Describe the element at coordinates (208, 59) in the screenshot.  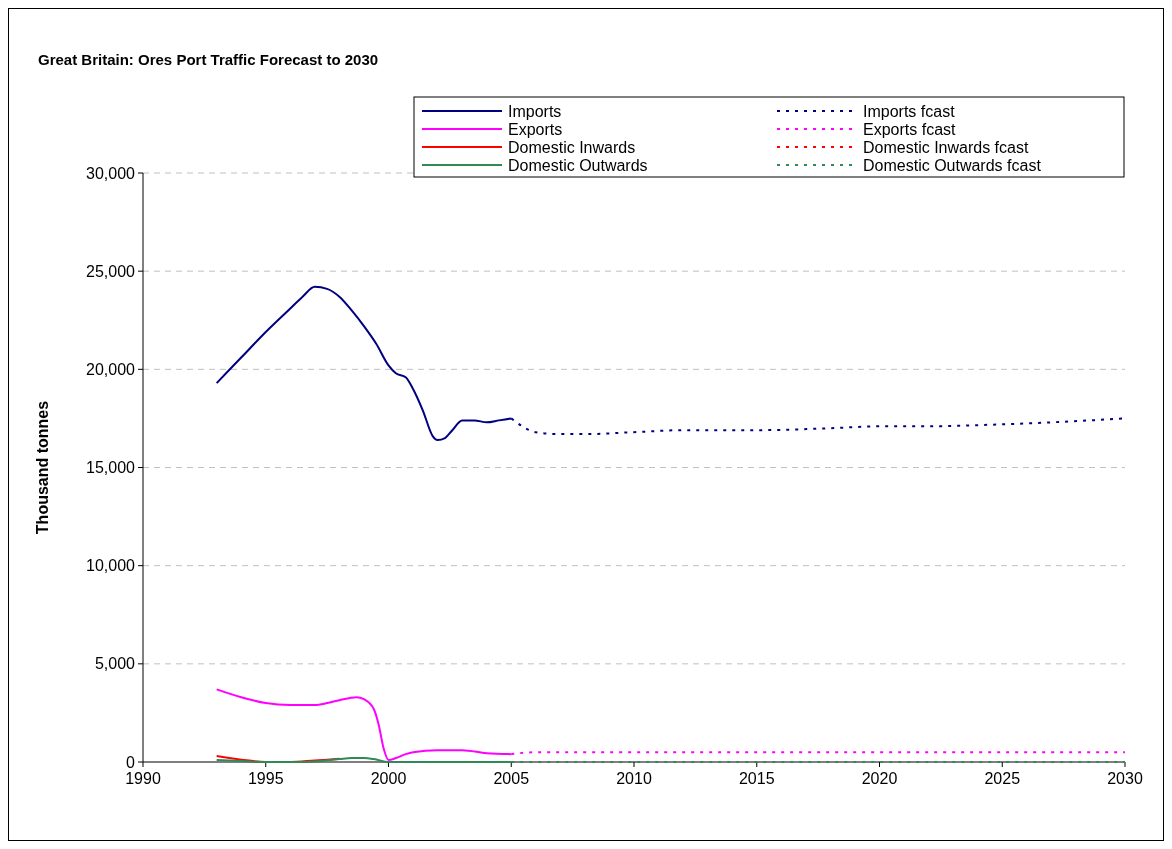
I see `chart-title: Great Britain: Ores Port Traffic Forecast to 2030` at that location.